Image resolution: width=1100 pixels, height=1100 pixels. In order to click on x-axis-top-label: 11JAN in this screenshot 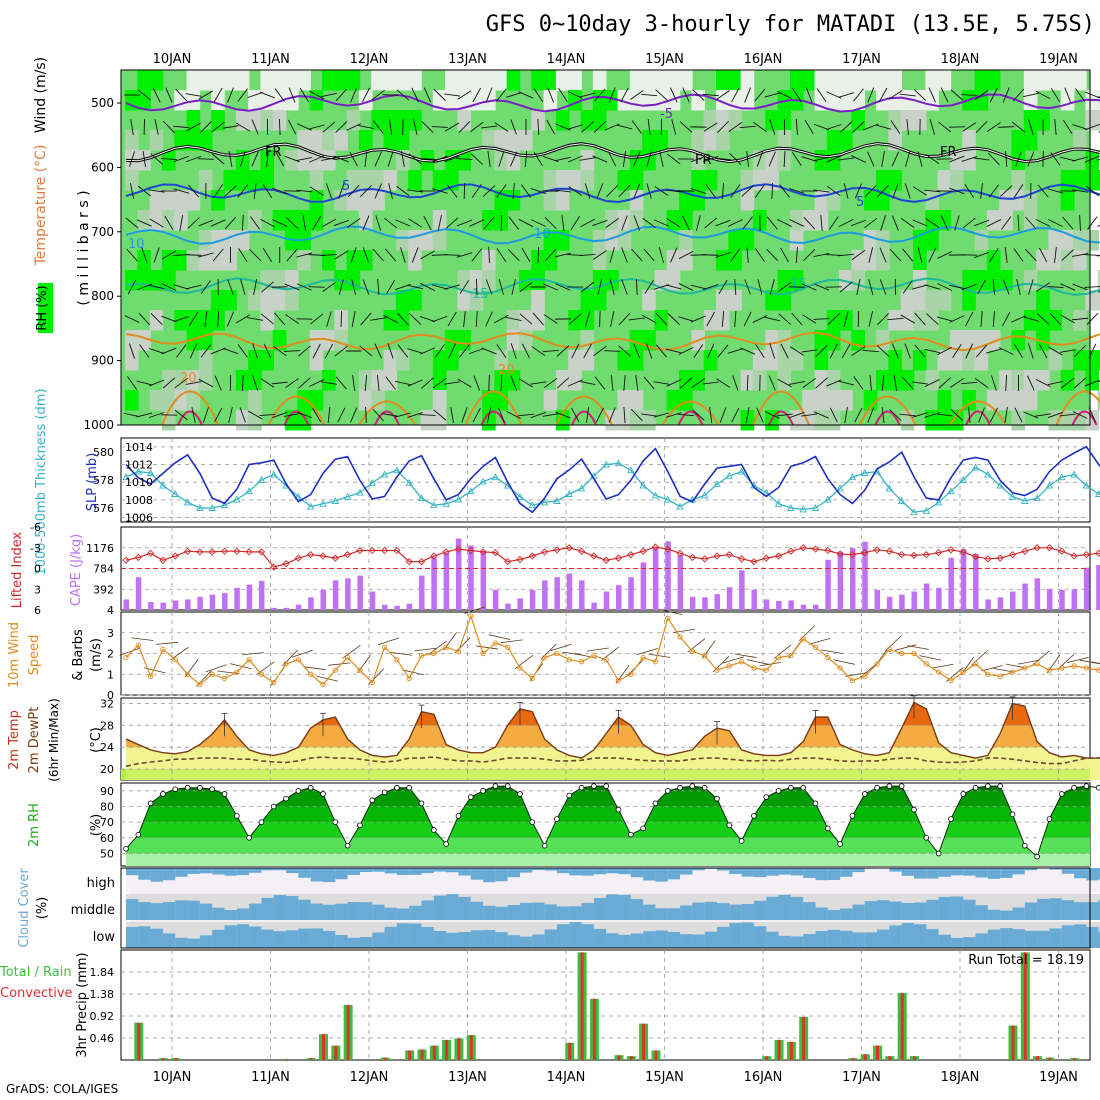, I will do `click(270, 59)`.